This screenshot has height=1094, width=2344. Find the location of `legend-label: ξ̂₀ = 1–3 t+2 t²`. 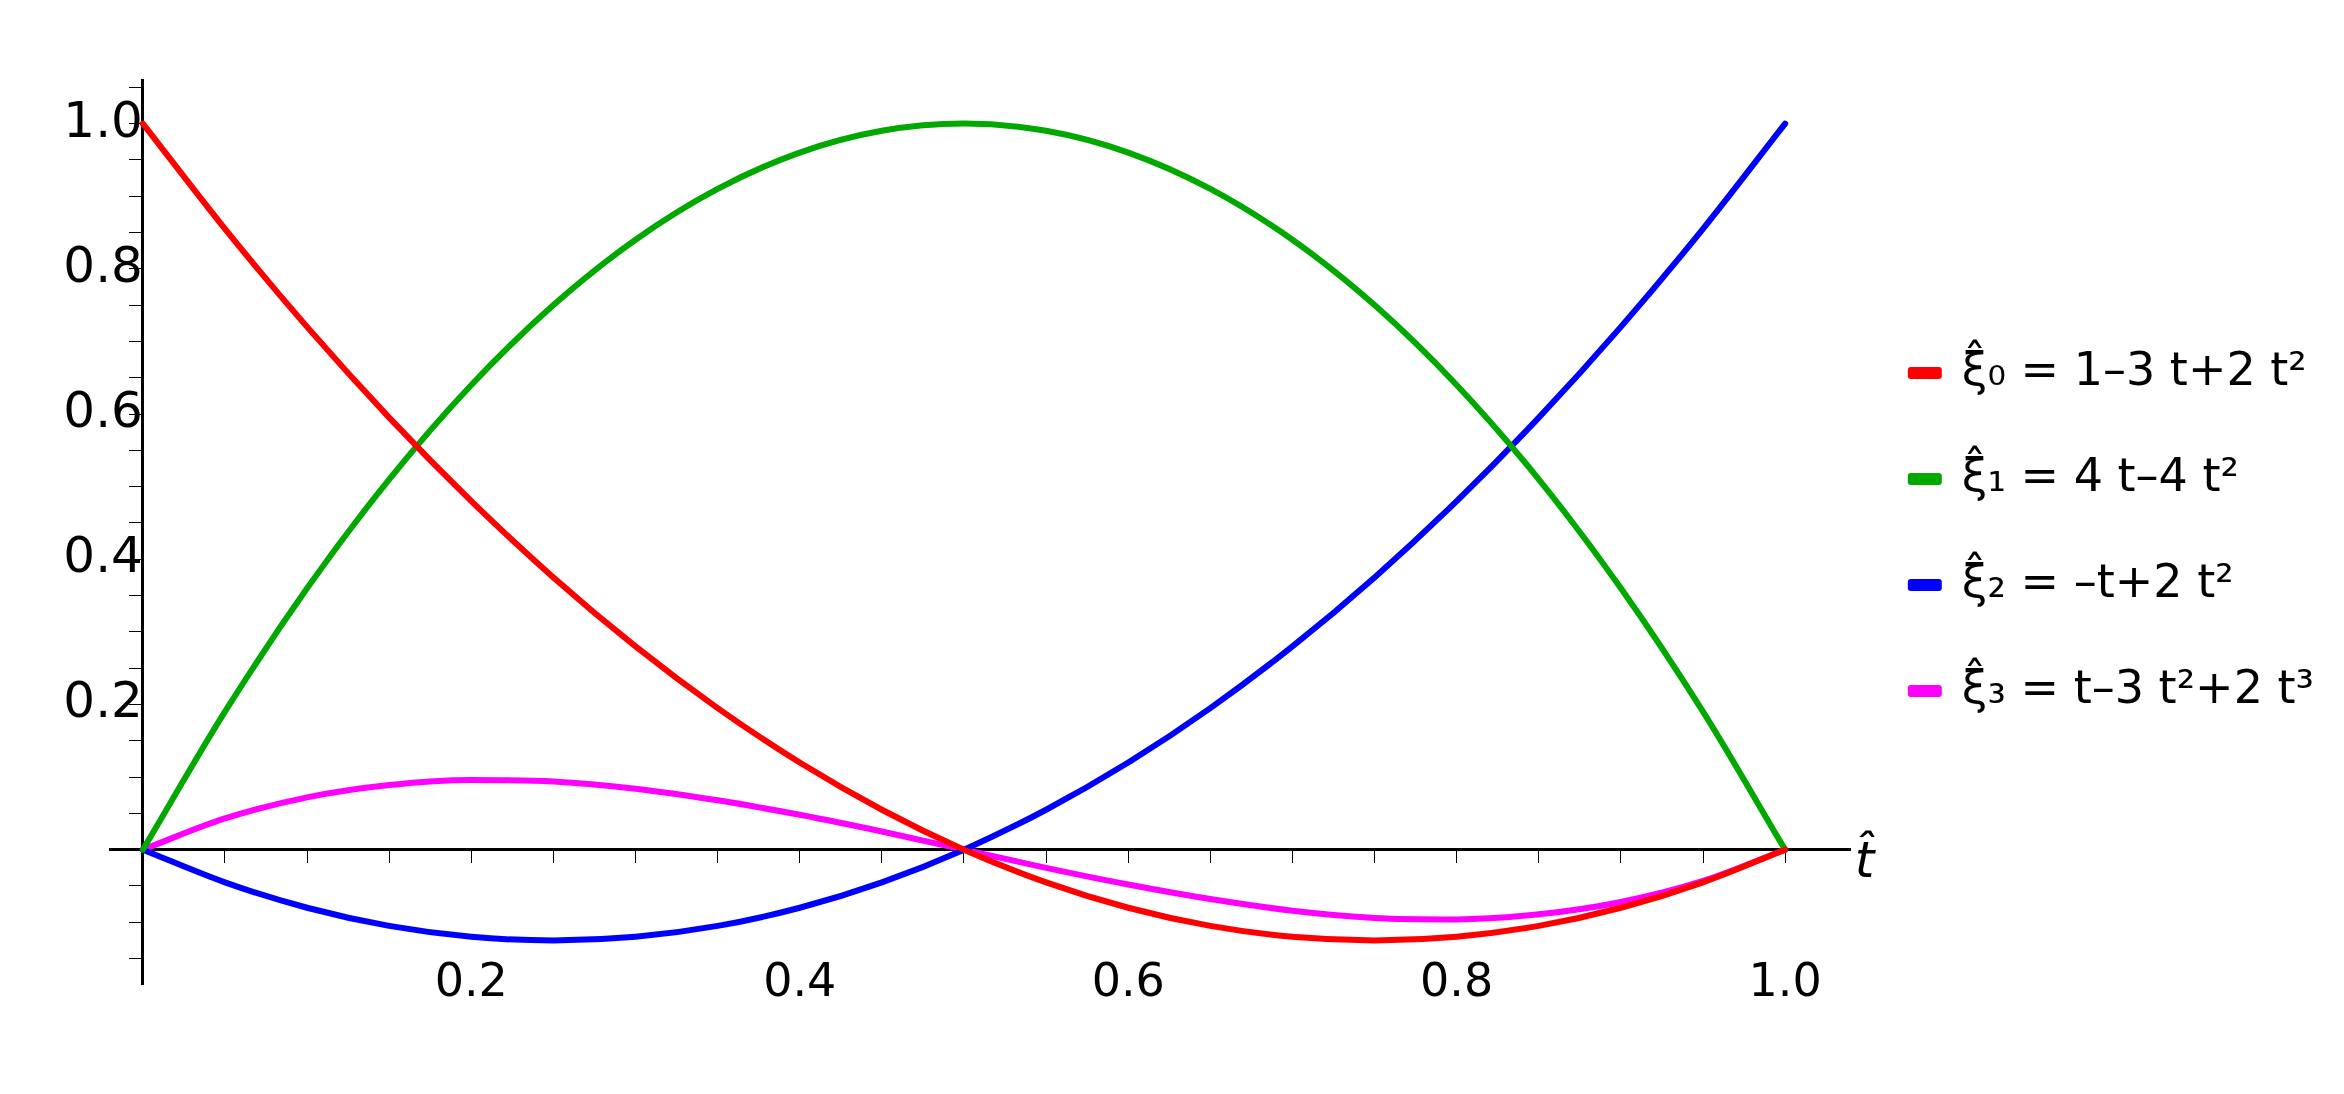

legend-label: ξ̂₀ = 1–3 t+2 t² is located at coordinates (2134, 367).